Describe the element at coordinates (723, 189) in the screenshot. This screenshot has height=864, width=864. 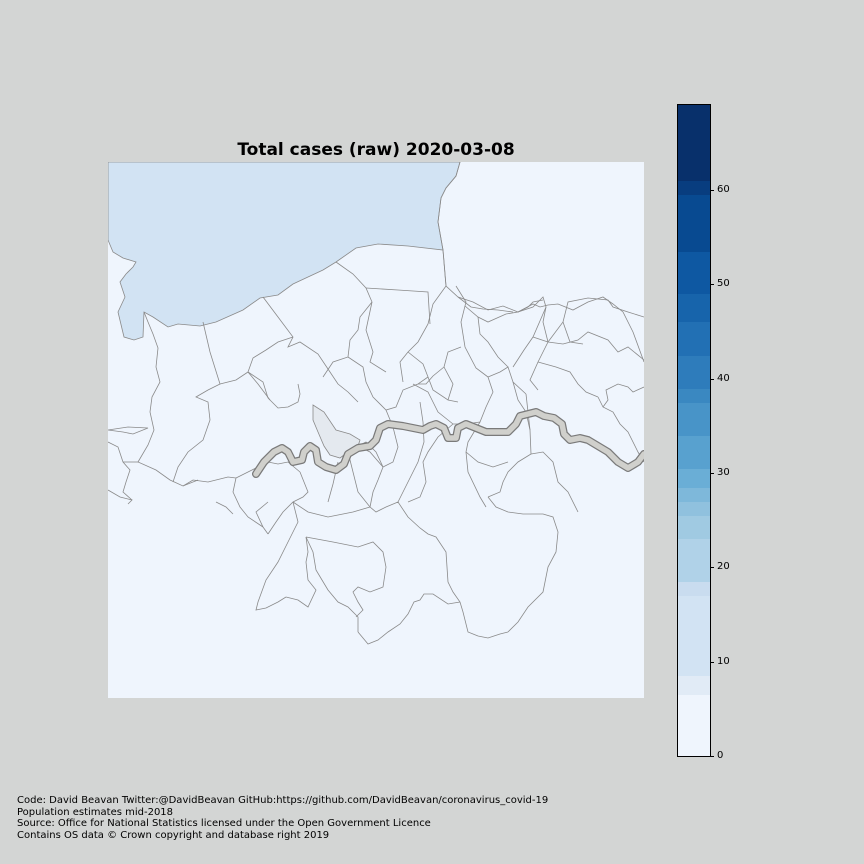
I see `colorbar-tick-label: 60` at that location.